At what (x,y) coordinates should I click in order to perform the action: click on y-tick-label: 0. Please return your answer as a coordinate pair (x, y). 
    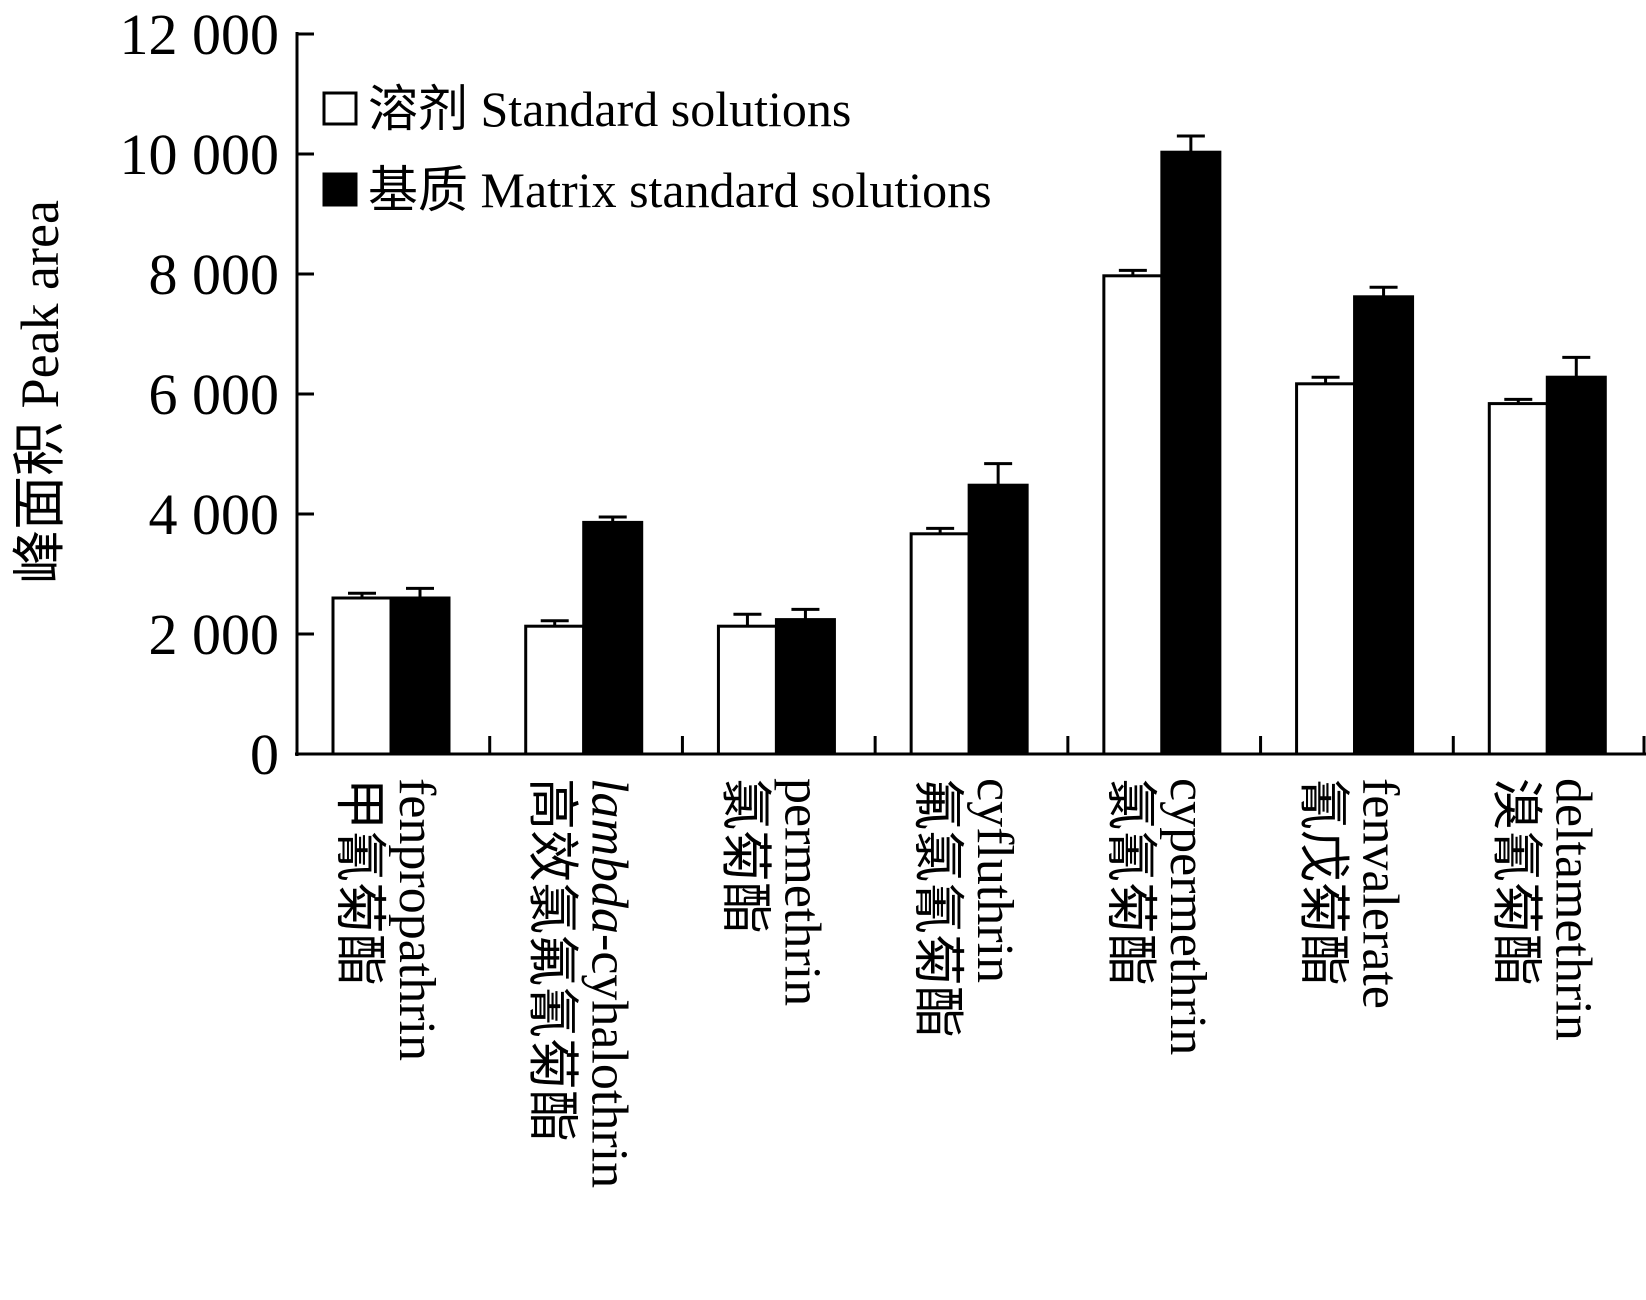
    Looking at the image, I should click on (264, 754).